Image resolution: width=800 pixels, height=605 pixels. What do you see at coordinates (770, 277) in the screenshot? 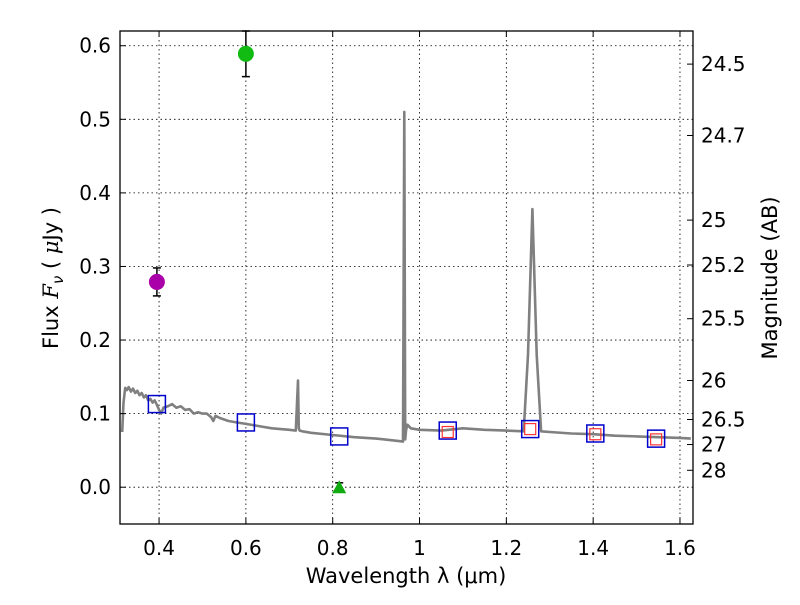
I see `y2-axis-label: Magnitude (AB)` at bounding box center [770, 277].